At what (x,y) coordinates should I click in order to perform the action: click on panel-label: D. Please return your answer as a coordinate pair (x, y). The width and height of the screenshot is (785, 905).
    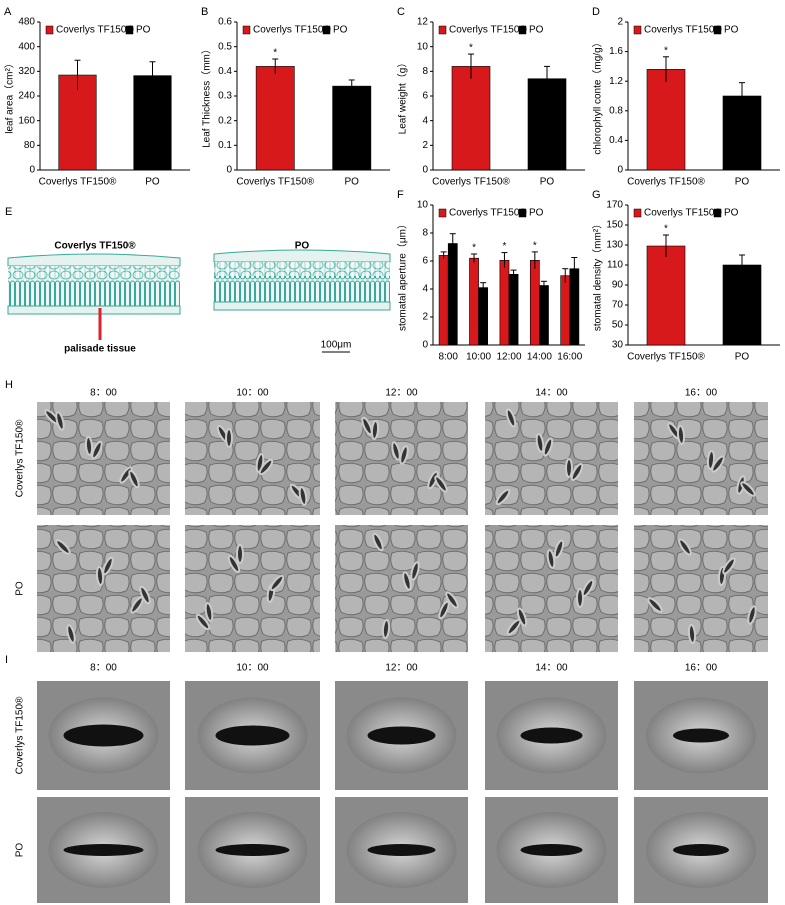
    Looking at the image, I should click on (596, 12).